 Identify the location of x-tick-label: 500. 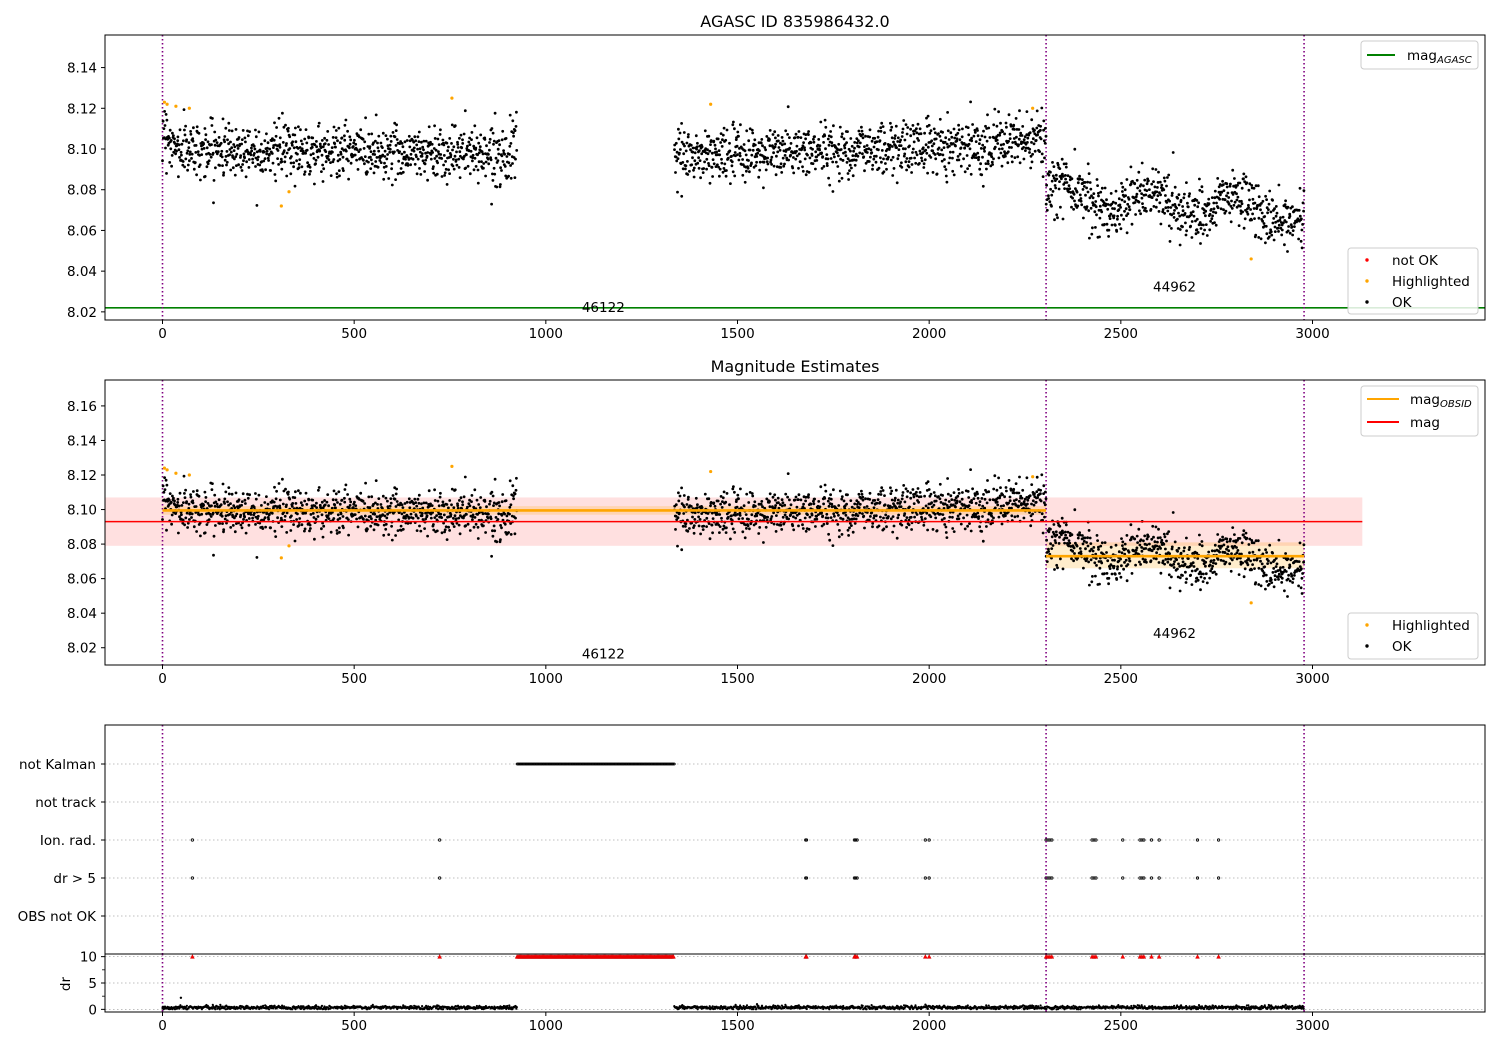
(354, 334).